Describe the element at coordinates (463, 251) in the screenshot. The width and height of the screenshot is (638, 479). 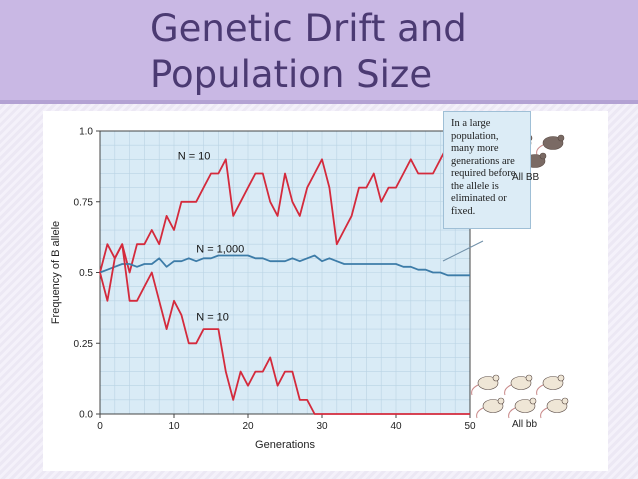
I see `callout-leader` at that location.